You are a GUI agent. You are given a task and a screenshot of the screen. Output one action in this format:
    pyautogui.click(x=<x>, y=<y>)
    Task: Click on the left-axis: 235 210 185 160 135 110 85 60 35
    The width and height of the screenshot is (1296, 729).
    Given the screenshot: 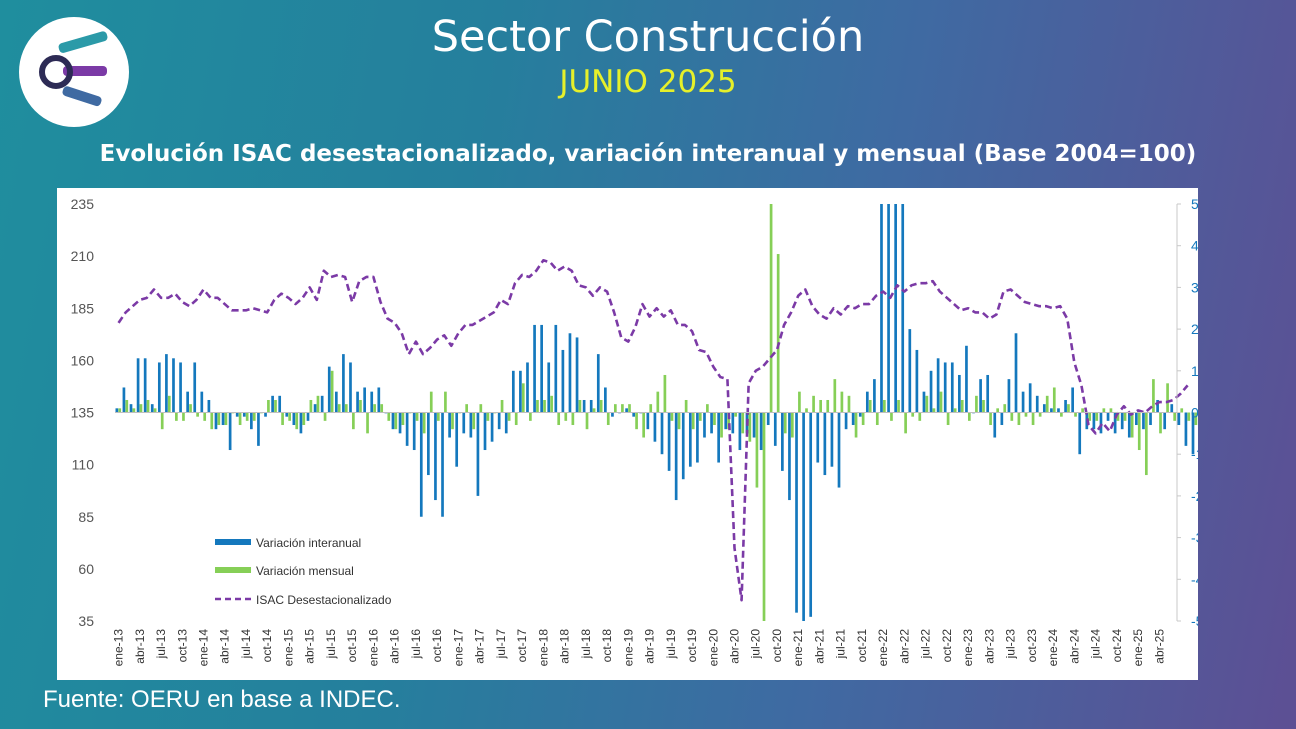 What is the action you would take?
    pyautogui.click(x=83, y=412)
    